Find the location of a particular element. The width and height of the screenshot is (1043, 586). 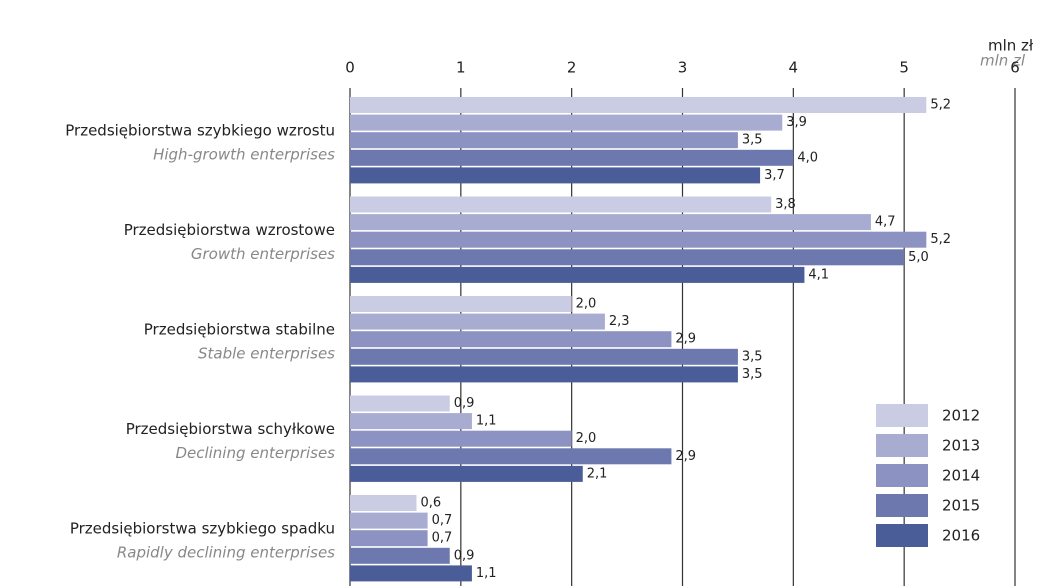

value-label: 3,7 is located at coordinates (774, 175).